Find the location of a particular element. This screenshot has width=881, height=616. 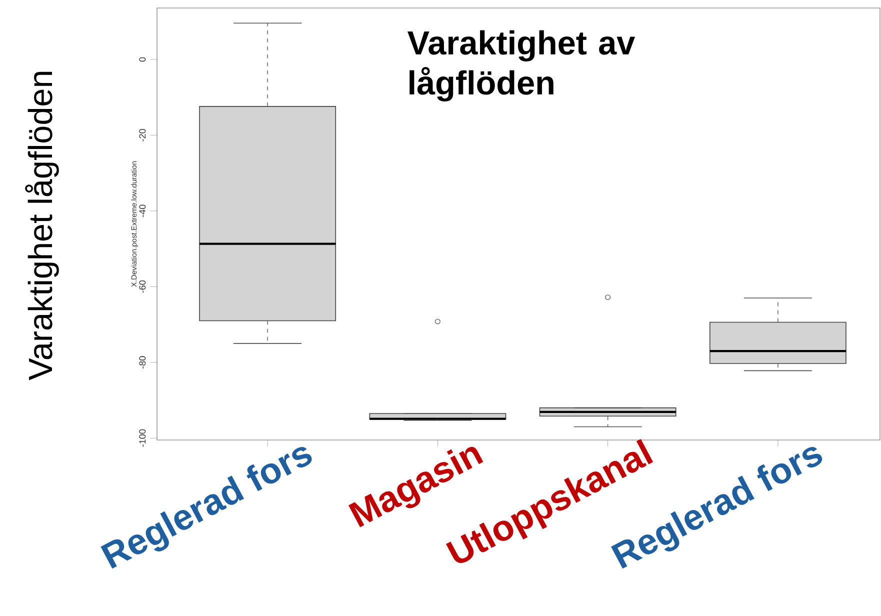

y-tick-label: -80 is located at coordinates (142, 362).